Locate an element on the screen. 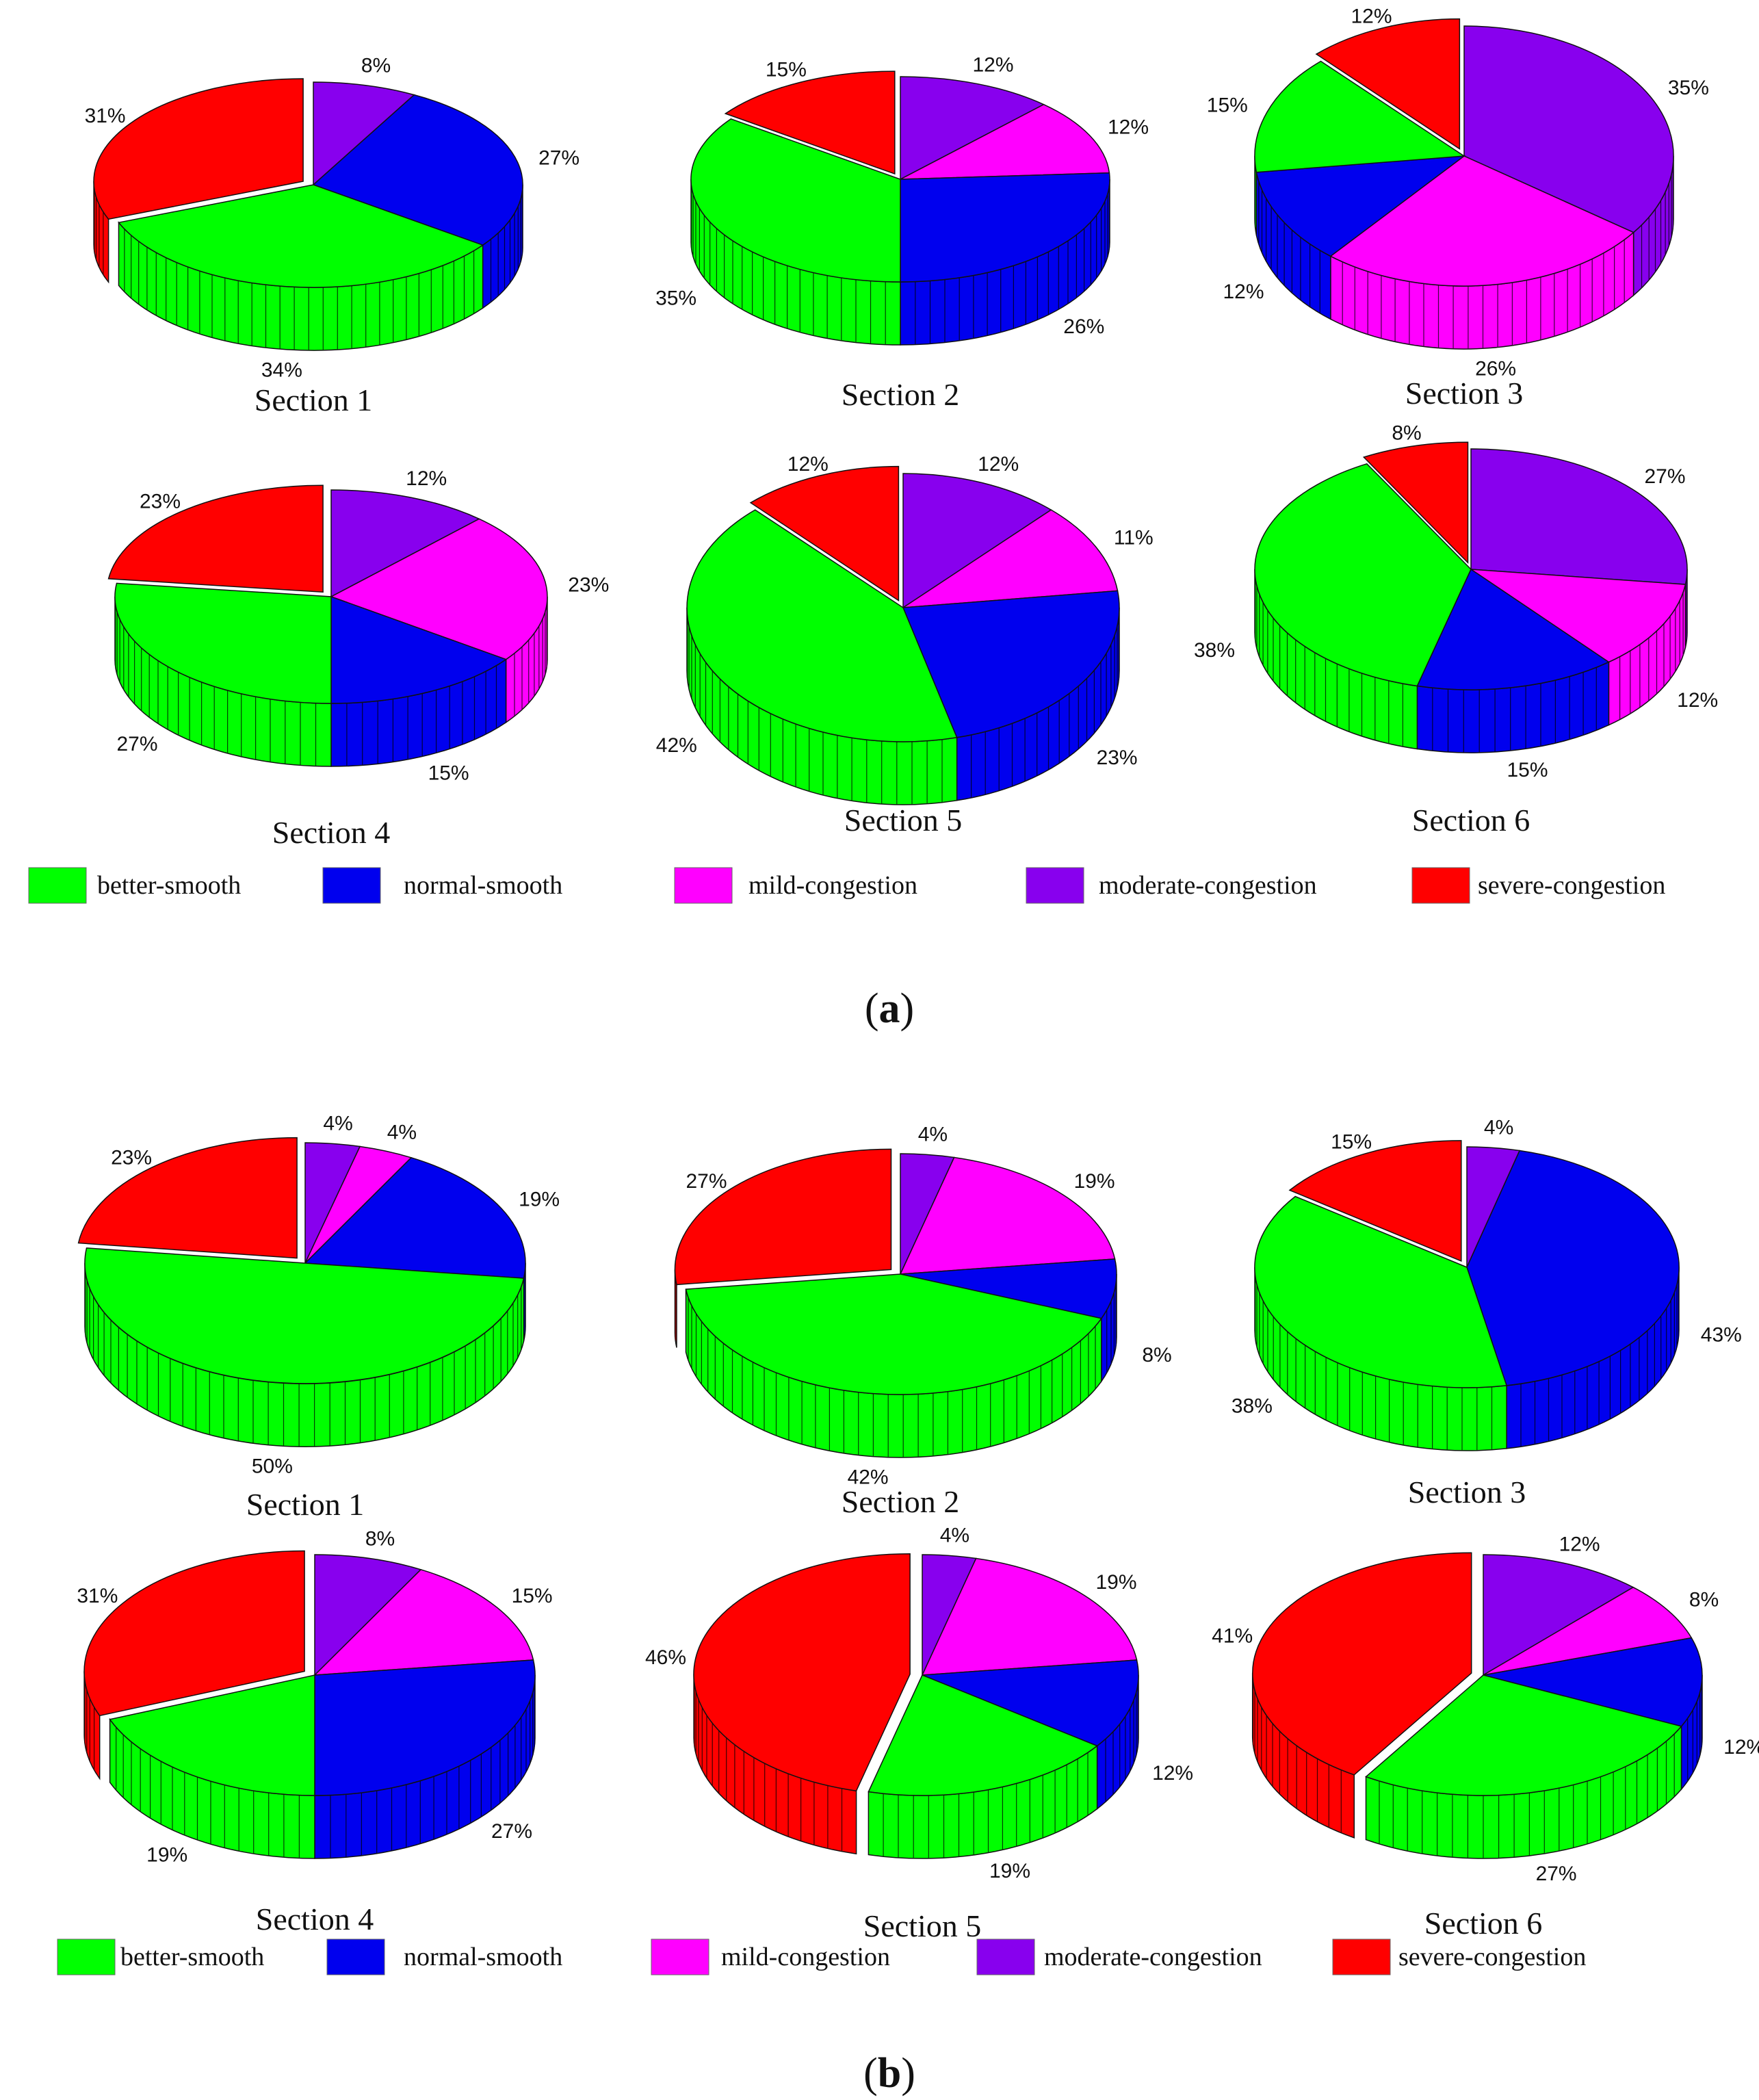 This screenshot has width=1759, height=2100. pie-a-s6: 8% 27% 12% 15% 38% Section 6 is located at coordinates (1456, 630).